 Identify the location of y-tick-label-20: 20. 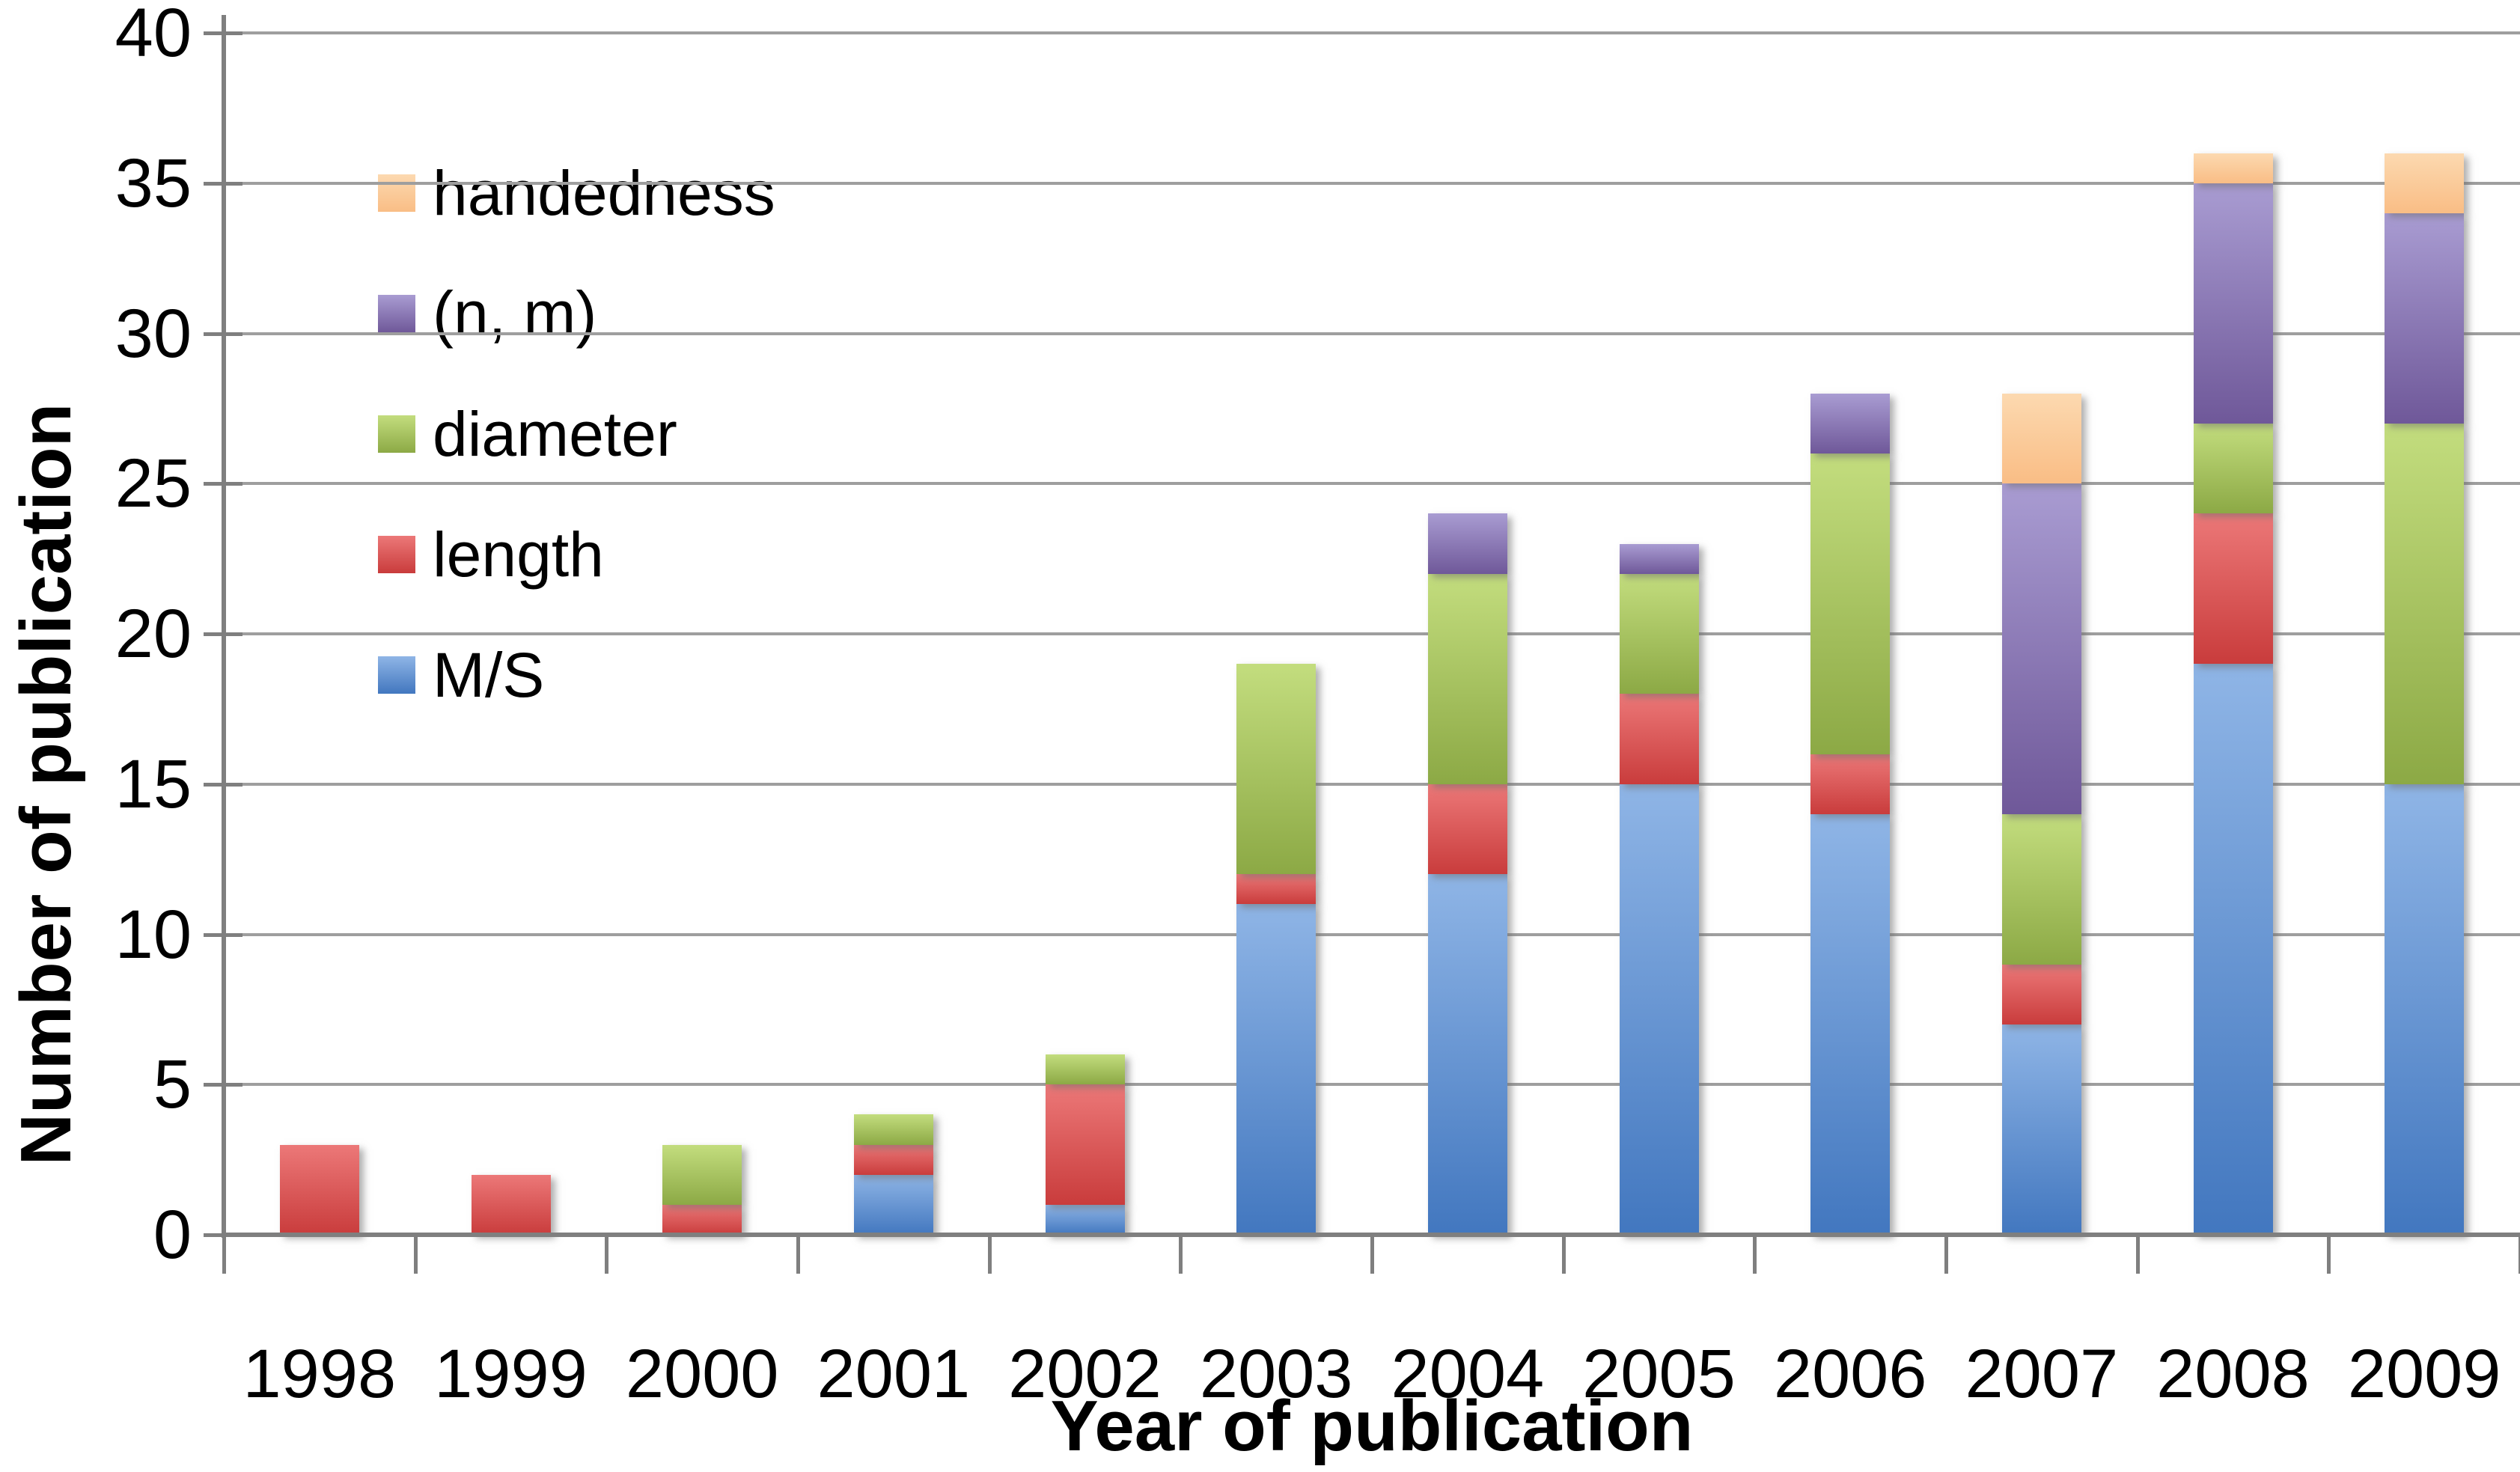
(153, 634).